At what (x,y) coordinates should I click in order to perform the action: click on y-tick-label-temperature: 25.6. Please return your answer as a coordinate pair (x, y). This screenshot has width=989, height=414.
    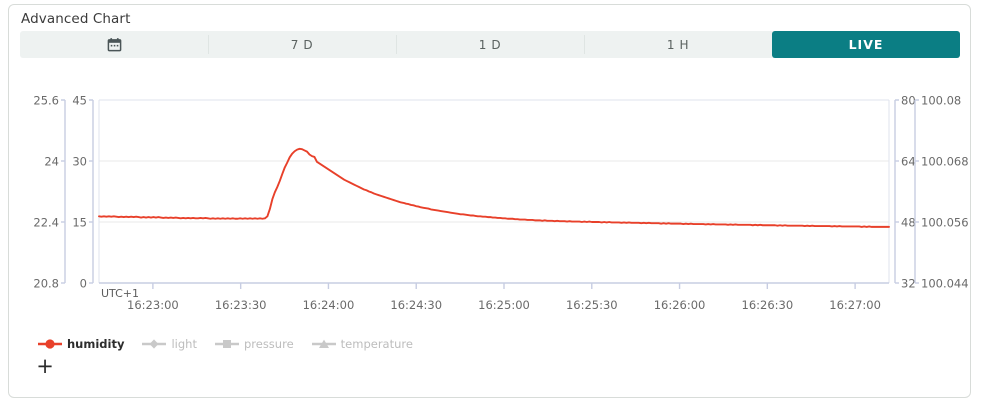
    Looking at the image, I should click on (46, 101).